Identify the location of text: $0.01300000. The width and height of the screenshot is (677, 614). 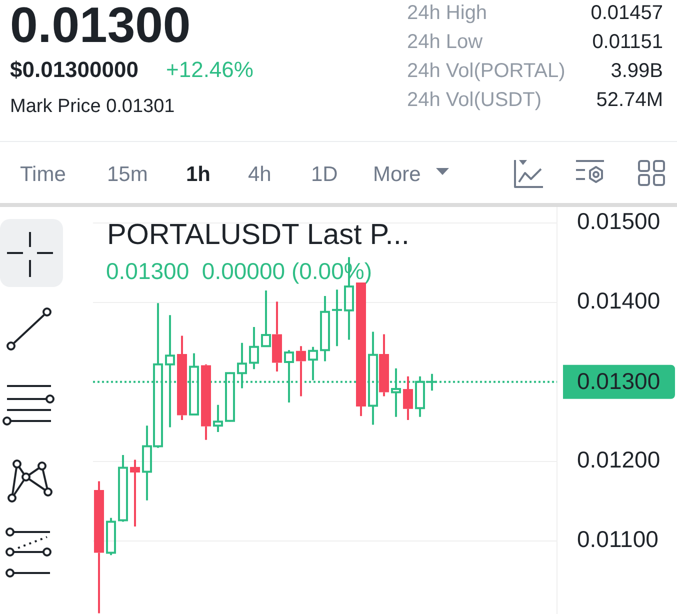
(74, 69).